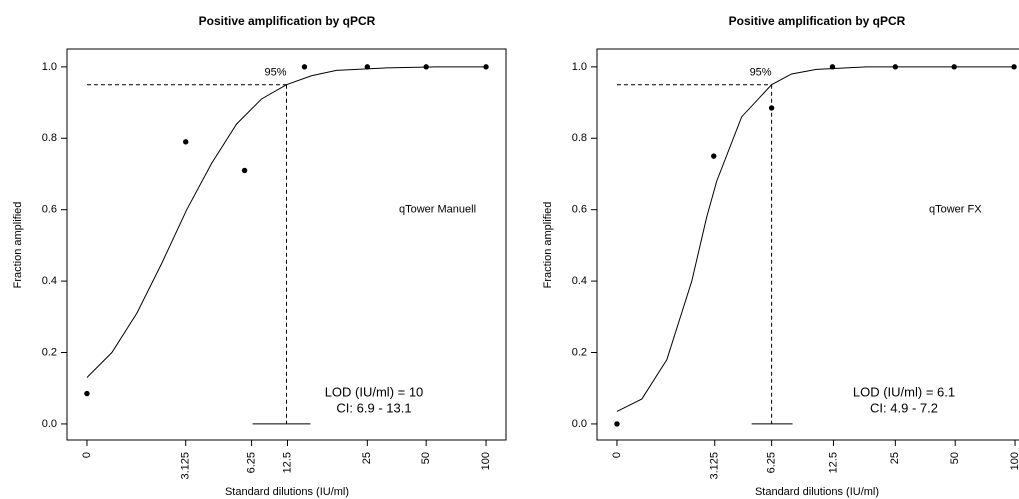 The height and width of the screenshot is (499, 1019). Describe the element at coordinates (373, 407) in the screenshot. I see `ci-text: CI: 6.9 - 13.1` at that location.